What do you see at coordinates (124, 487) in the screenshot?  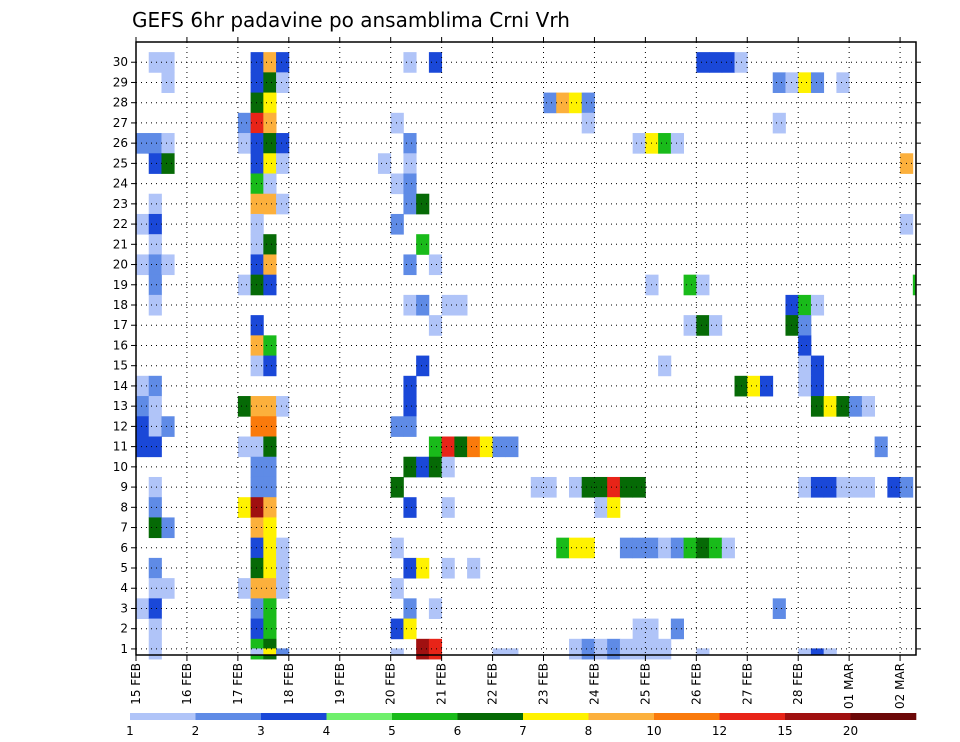 I see `y-tick-label: 9` at bounding box center [124, 487].